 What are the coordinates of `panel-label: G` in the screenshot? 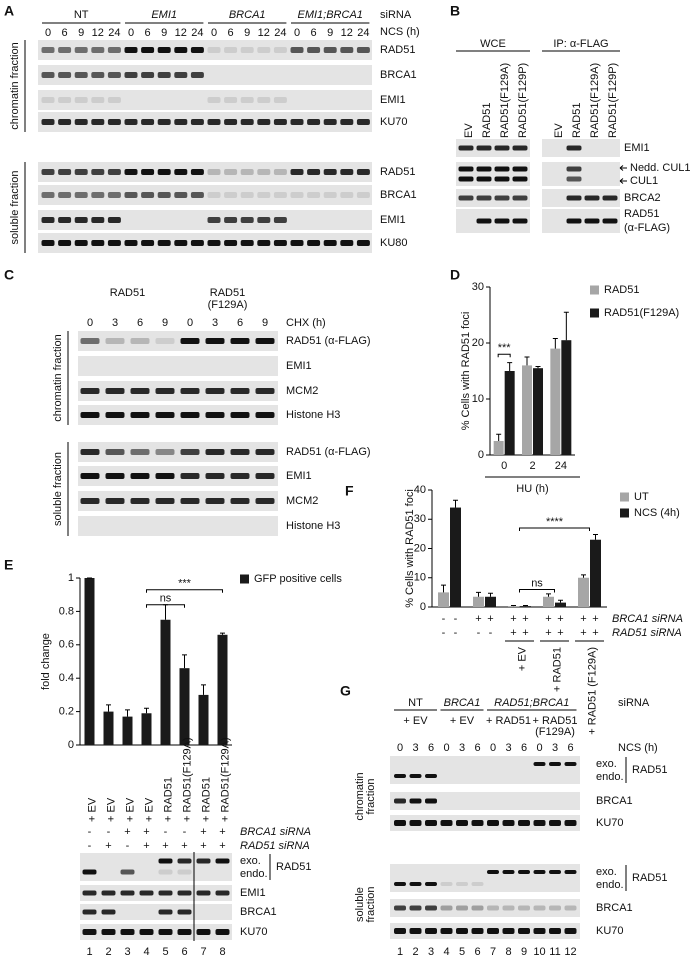 It's located at (345, 691).